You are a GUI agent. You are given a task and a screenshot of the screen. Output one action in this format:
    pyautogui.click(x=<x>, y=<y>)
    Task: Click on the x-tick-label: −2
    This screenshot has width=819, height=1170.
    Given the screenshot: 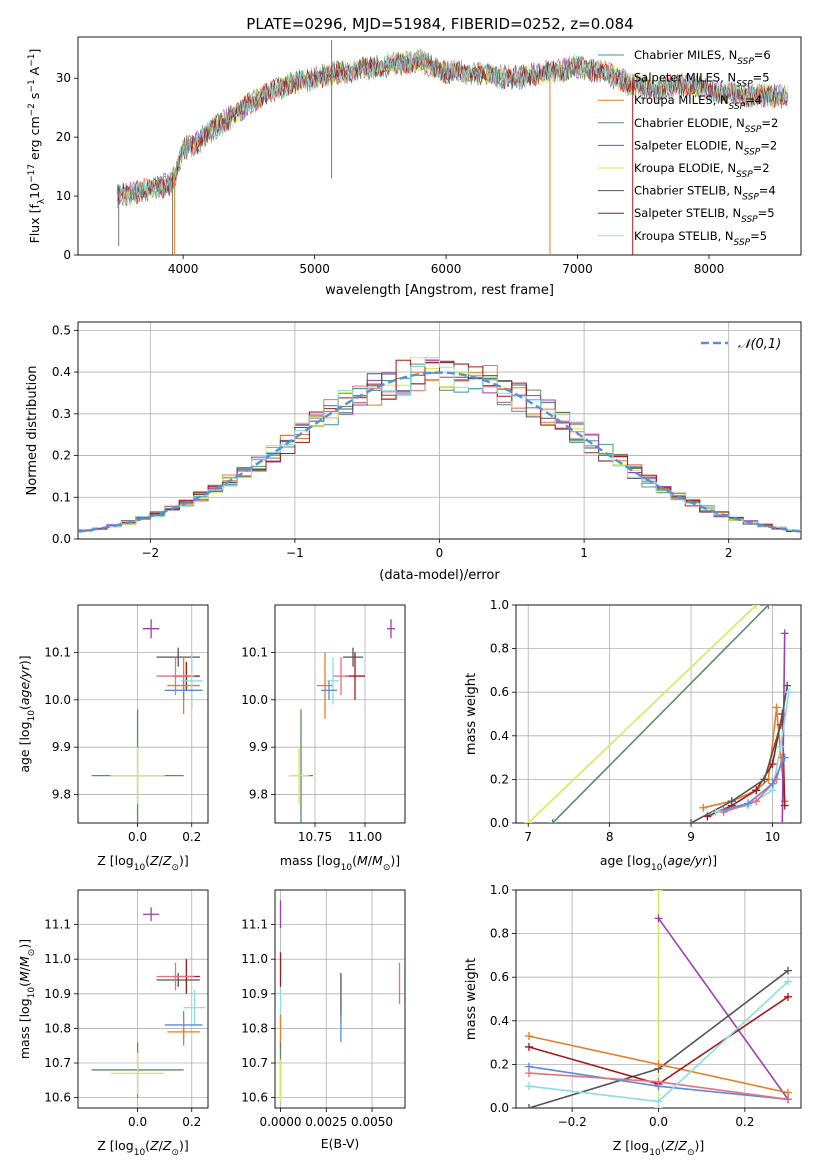 What is the action you would take?
    pyautogui.click(x=150, y=553)
    